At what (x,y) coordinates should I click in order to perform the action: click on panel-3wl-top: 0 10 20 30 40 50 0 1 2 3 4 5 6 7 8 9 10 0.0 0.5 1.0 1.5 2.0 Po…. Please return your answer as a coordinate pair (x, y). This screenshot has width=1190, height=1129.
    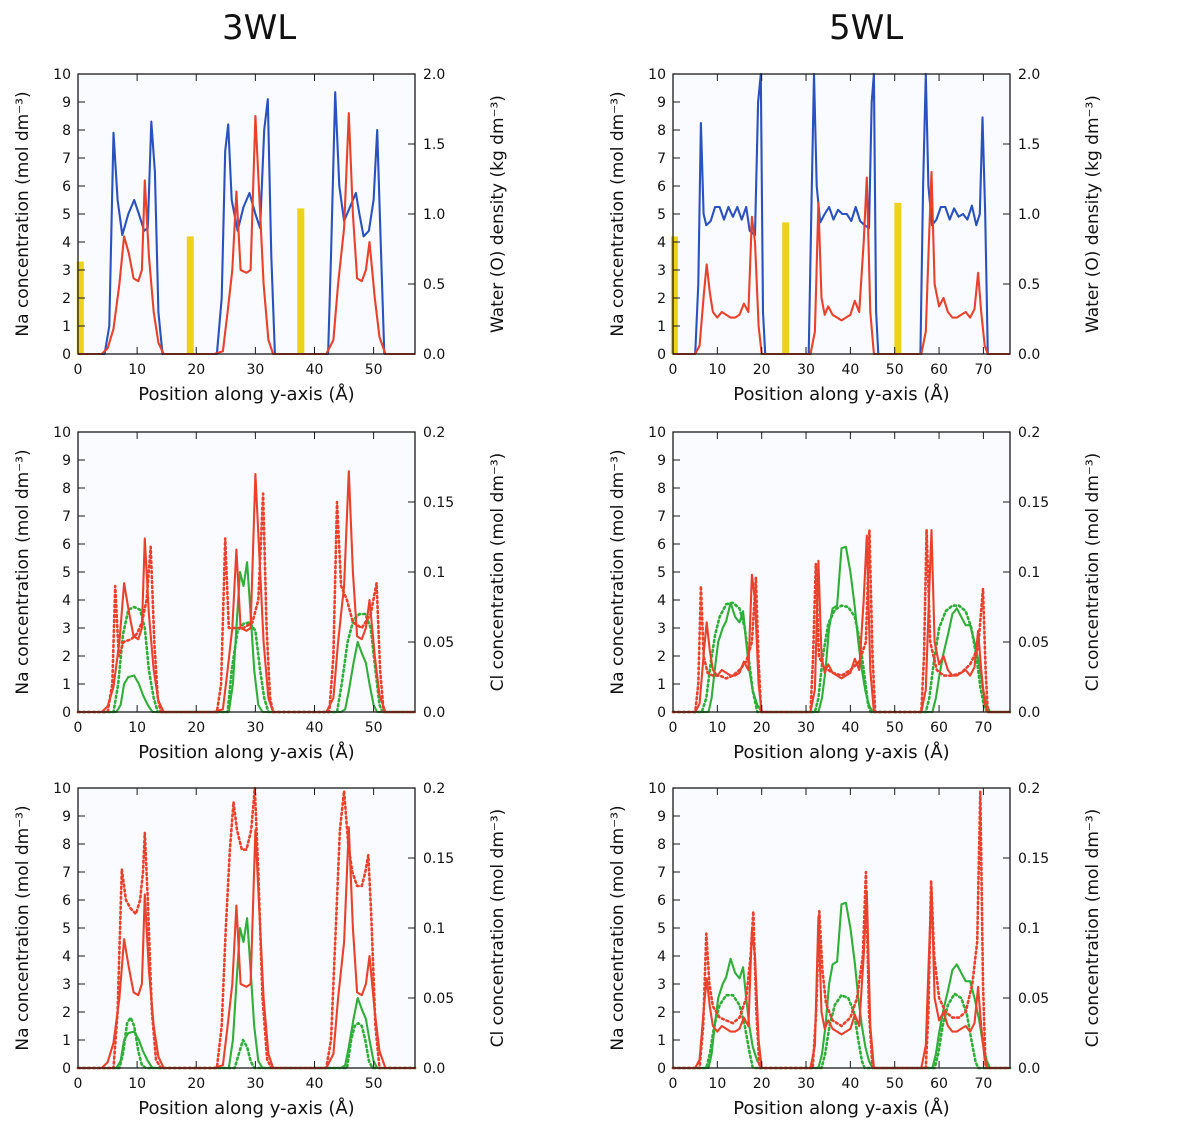
    Looking at the image, I should click on (260, 236).